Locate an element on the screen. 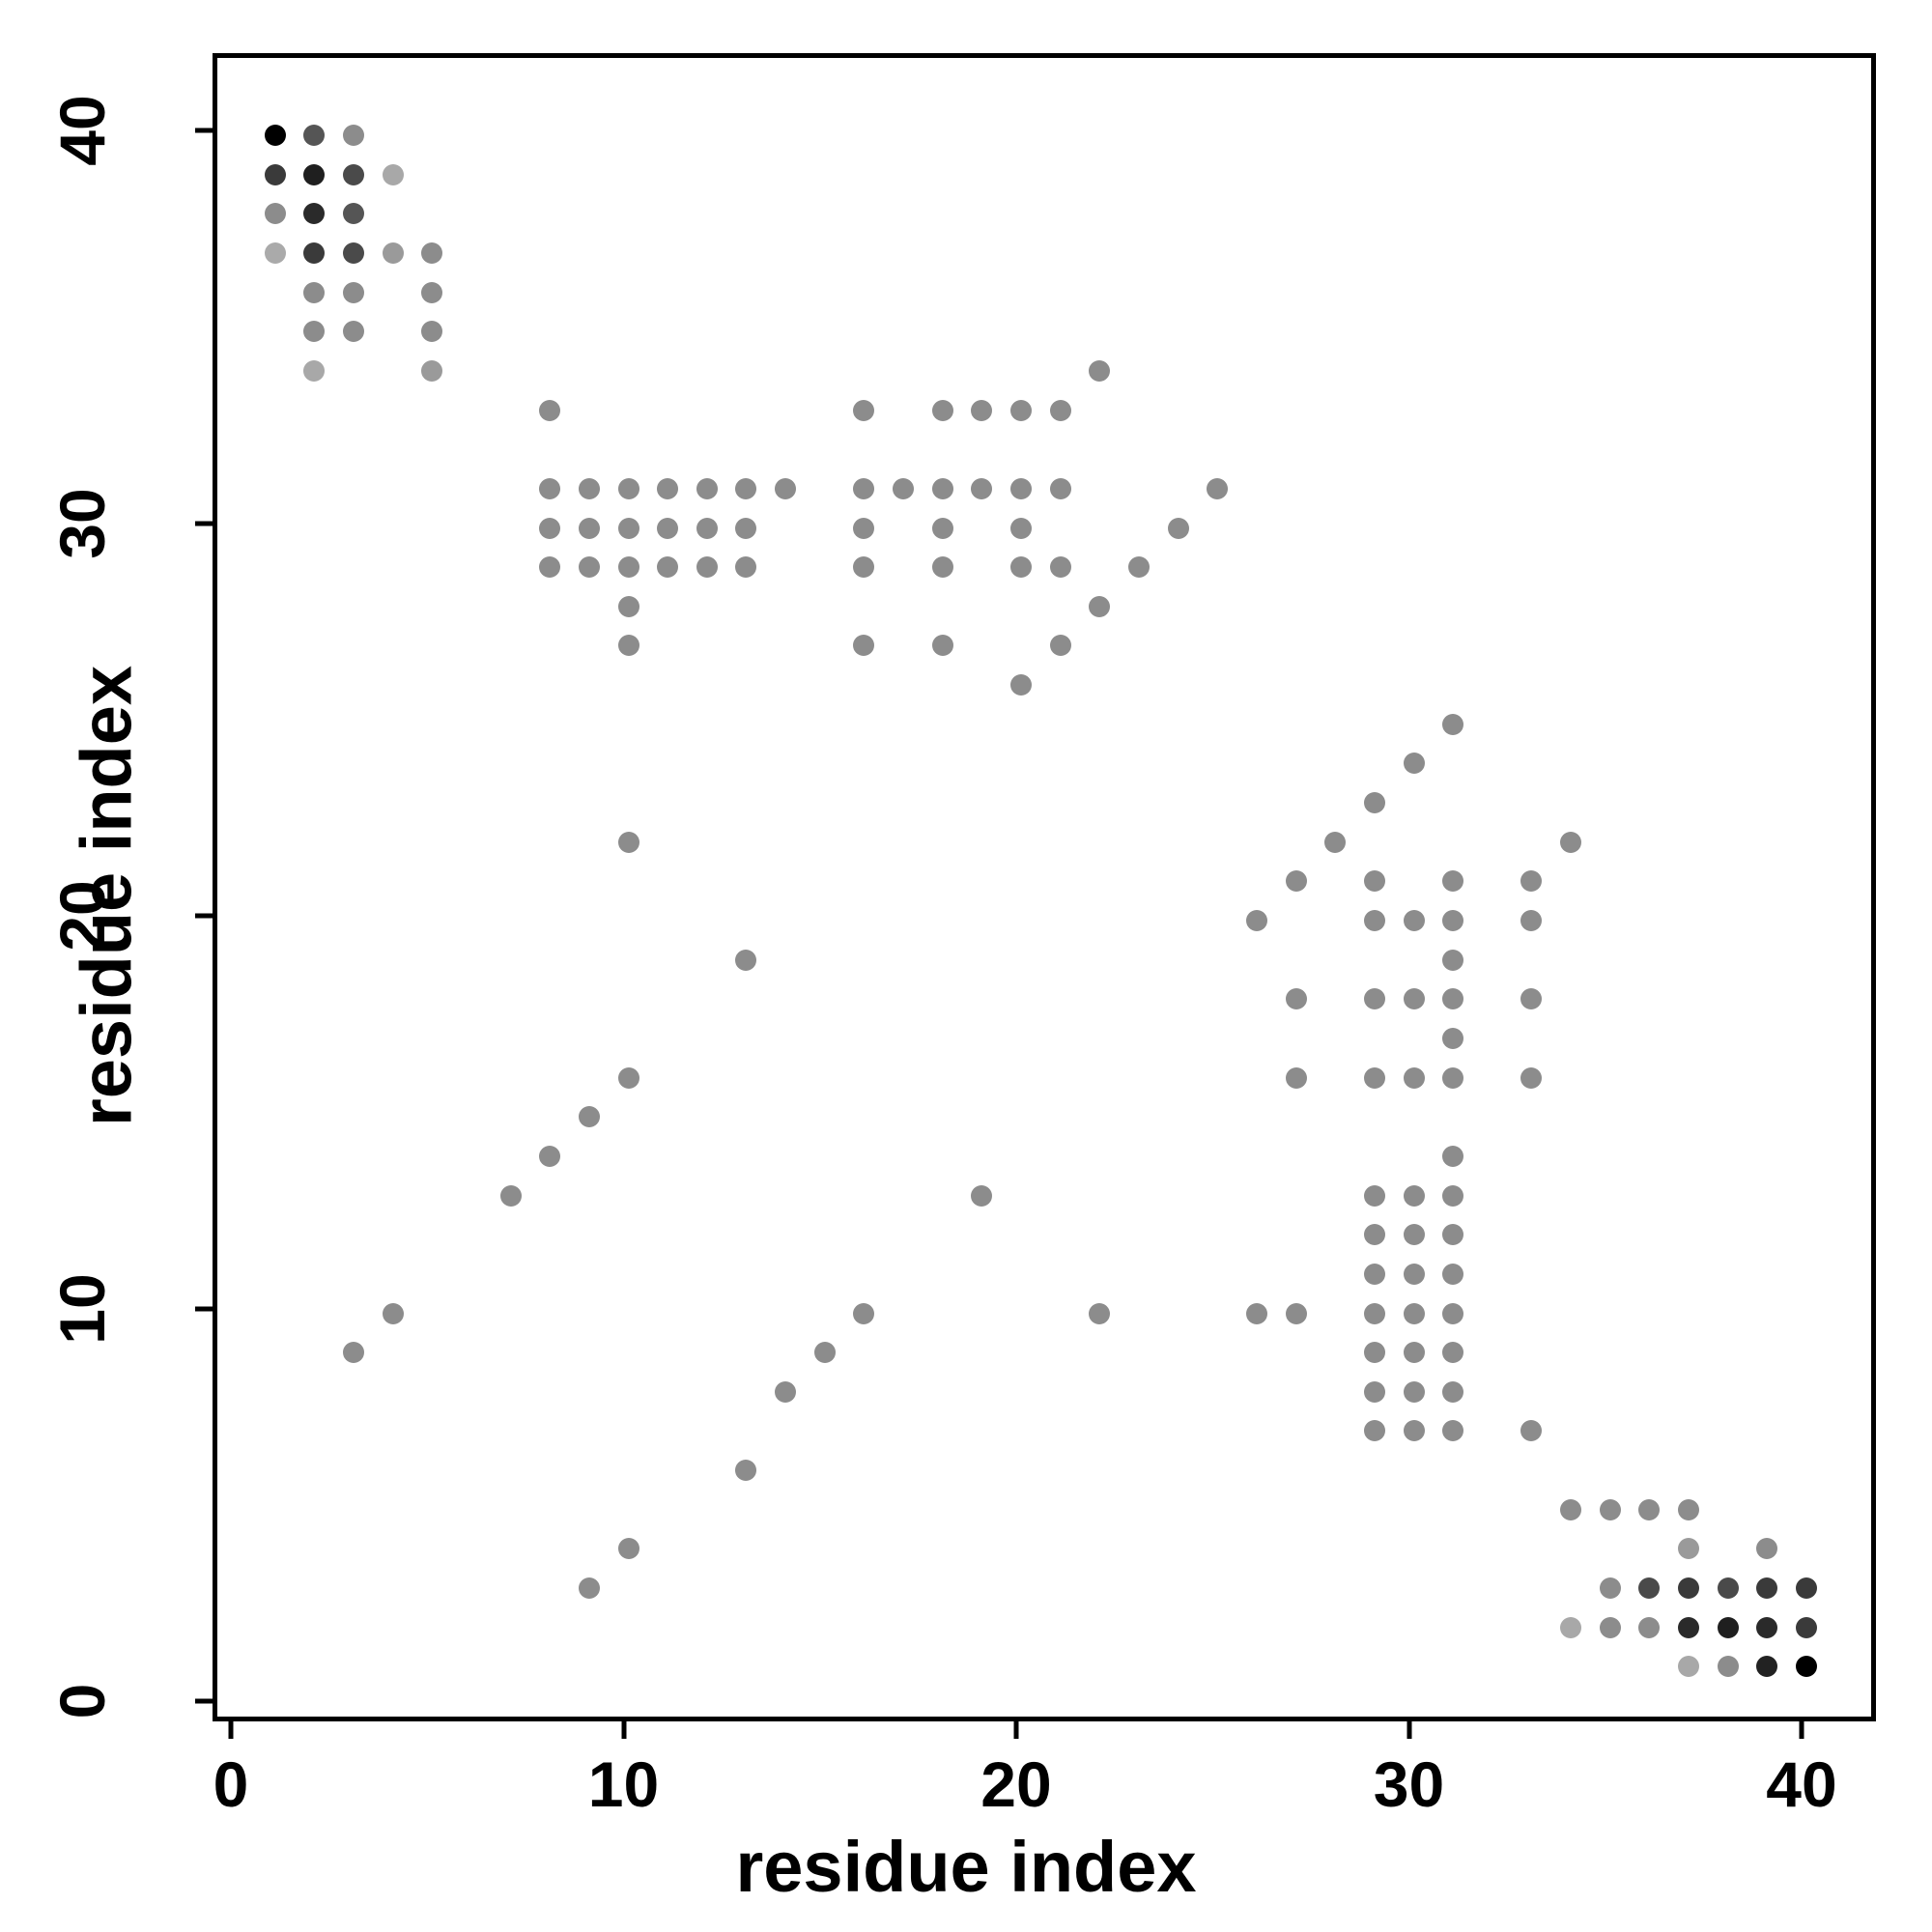 This screenshot has height=1932, width=1932. x-axis-tick-label: 40 is located at coordinates (1801, 1784).